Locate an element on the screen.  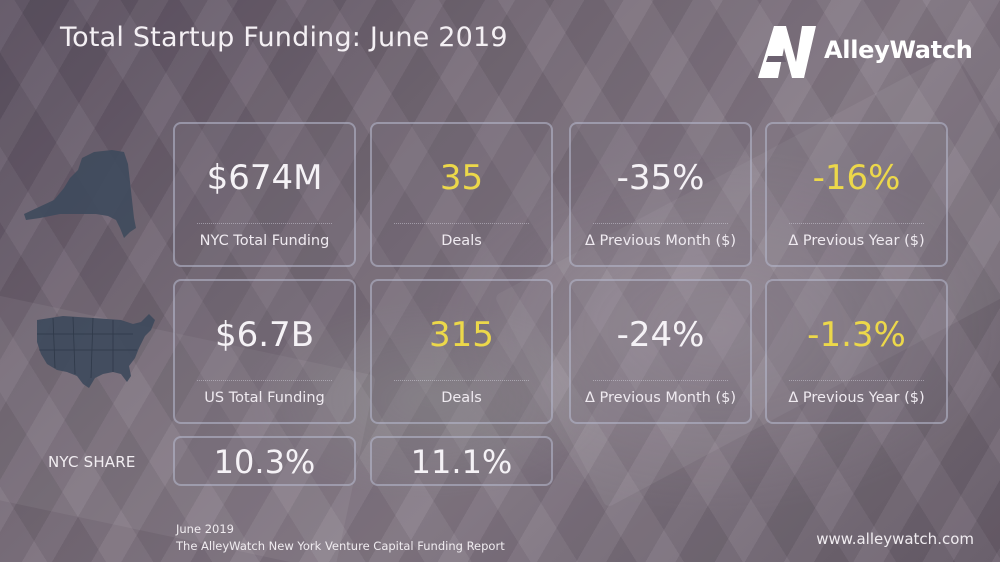
nyc-deals-label: Deals is located at coordinates (461, 241).